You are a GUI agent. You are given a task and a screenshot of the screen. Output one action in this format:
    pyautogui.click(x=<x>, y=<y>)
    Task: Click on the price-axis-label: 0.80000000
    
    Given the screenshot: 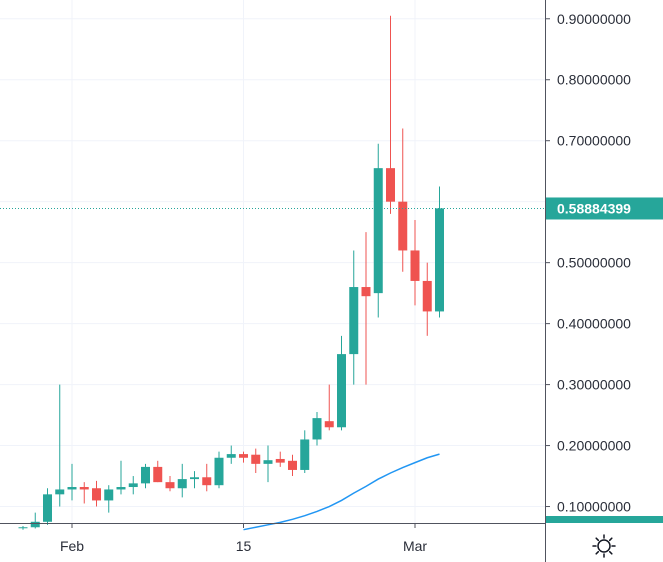 What is the action you would take?
    pyautogui.click(x=594, y=80)
    